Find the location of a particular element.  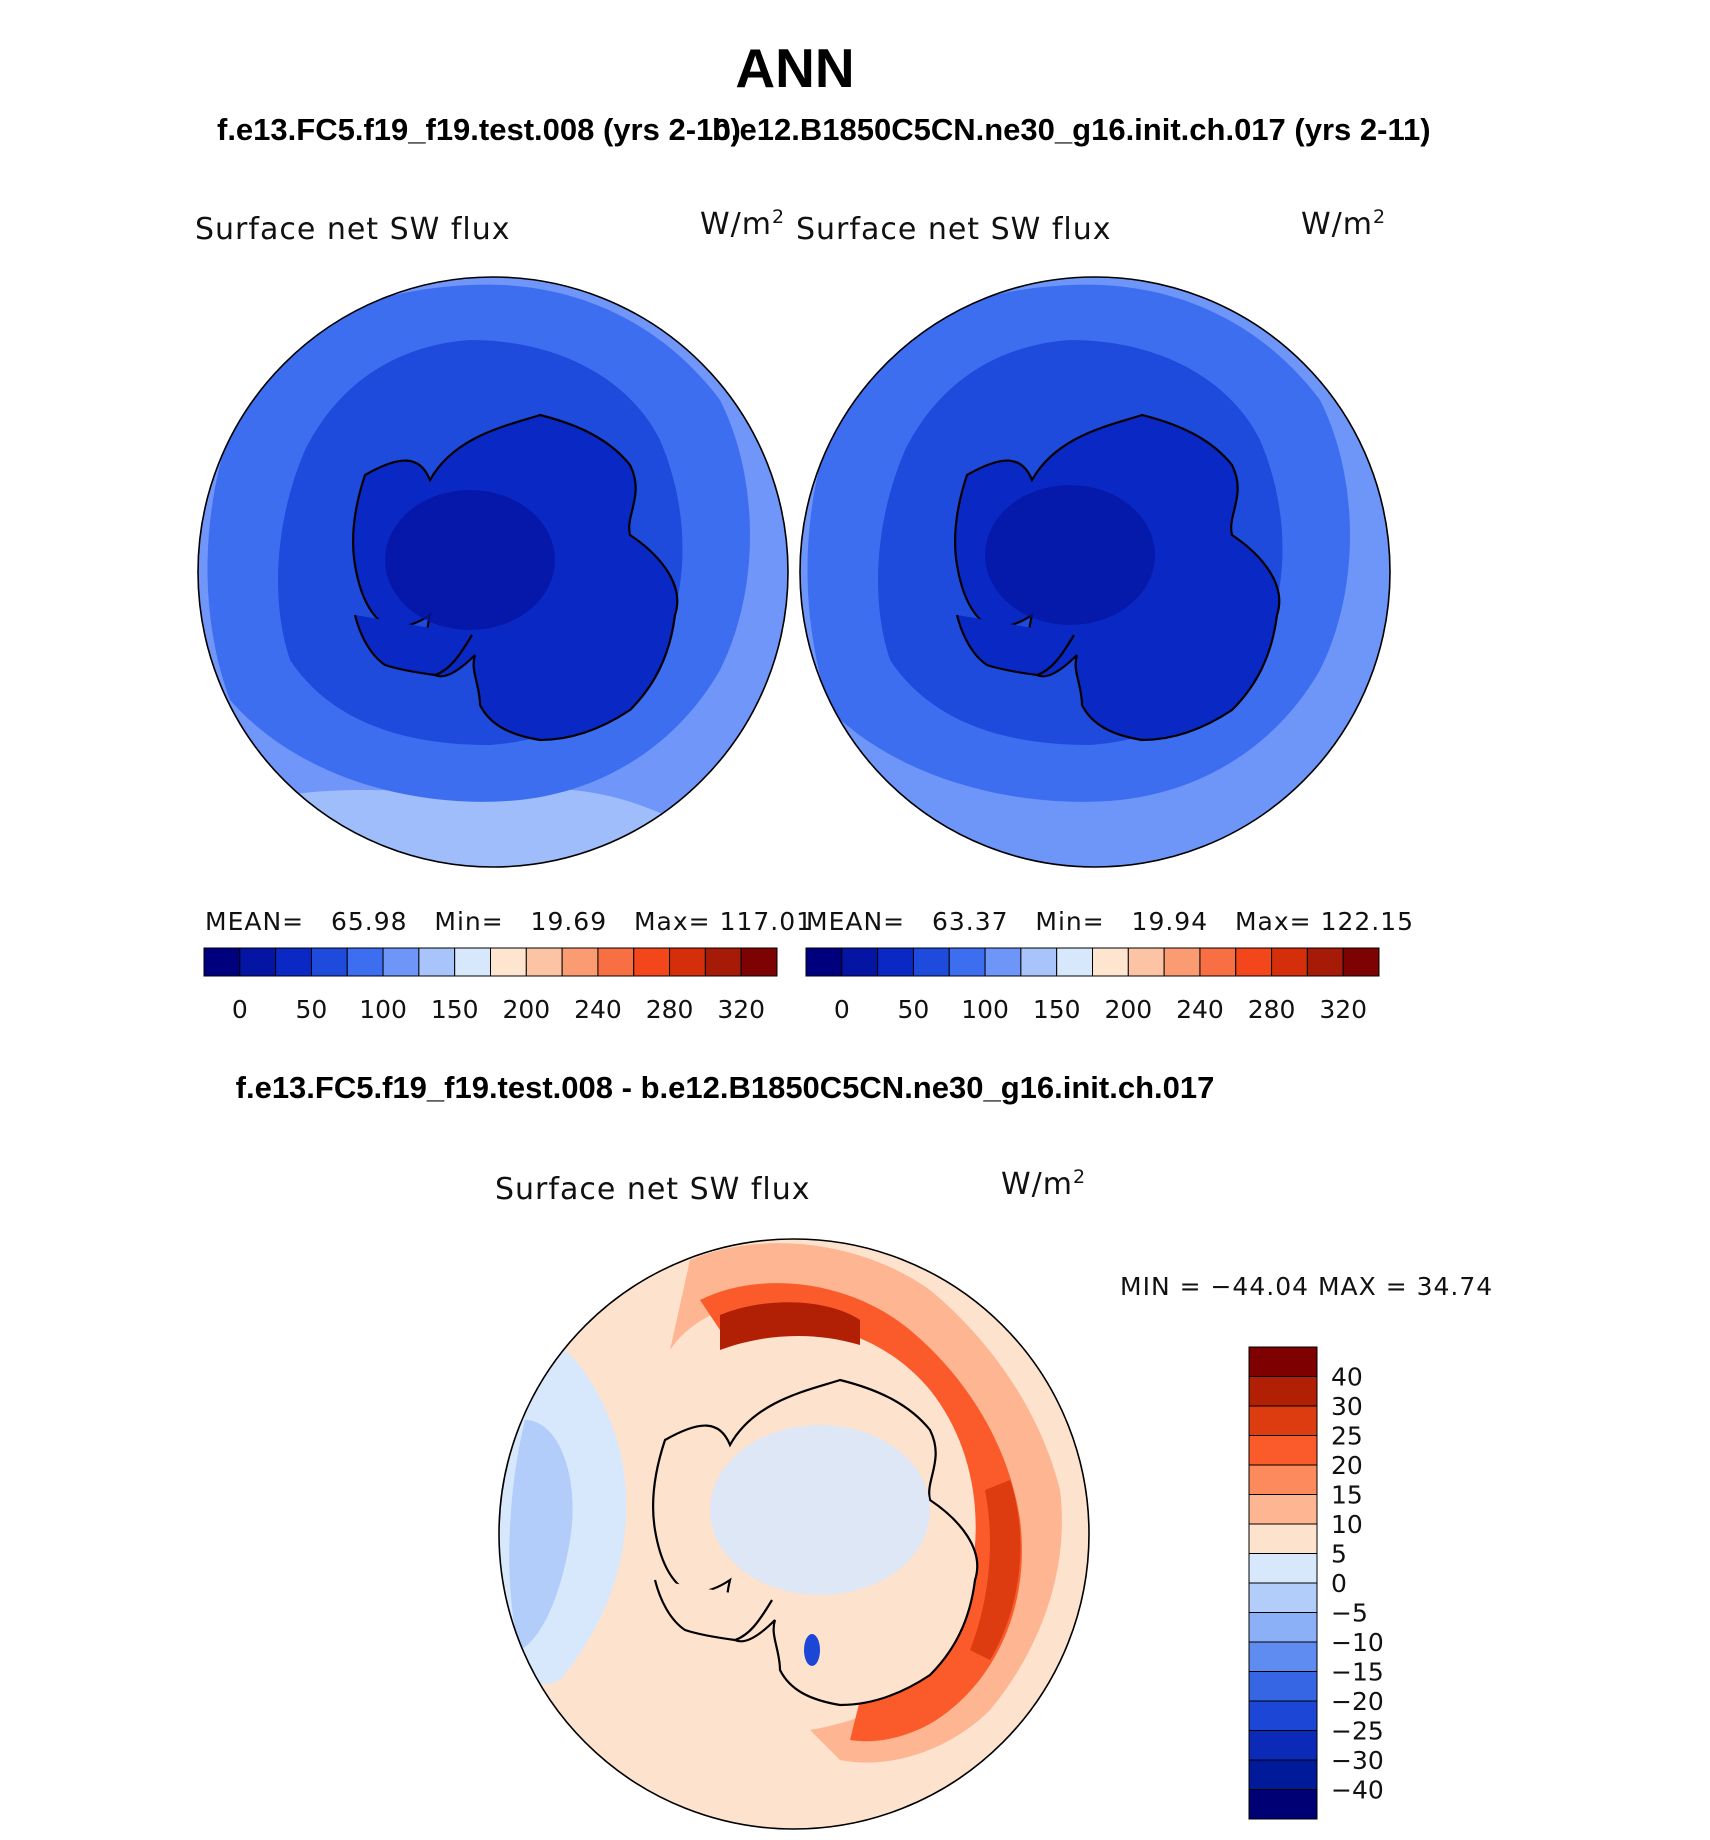

panel-diff-unit: W/m2 is located at coordinates (1044, 1184).